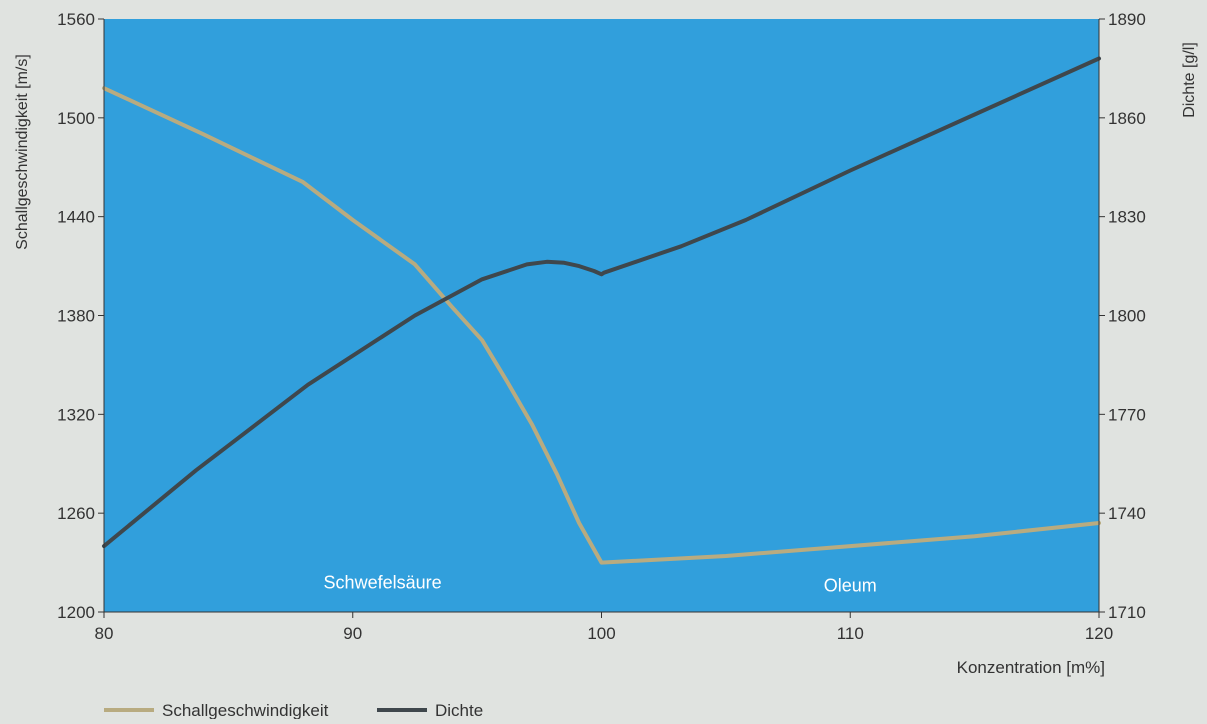  What do you see at coordinates (1127, 414) in the screenshot?
I see `y-right-tick-label: 1770` at bounding box center [1127, 414].